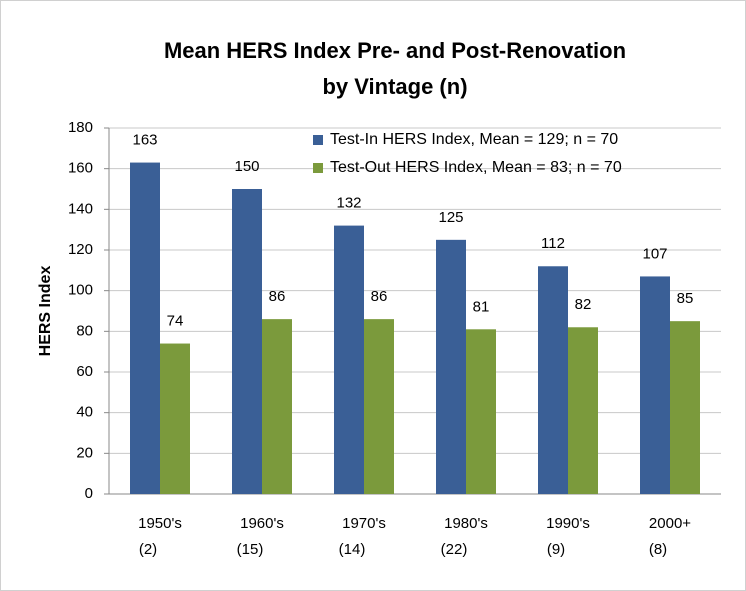  What do you see at coordinates (685, 298) in the screenshot?
I see `data-label: 85` at bounding box center [685, 298].